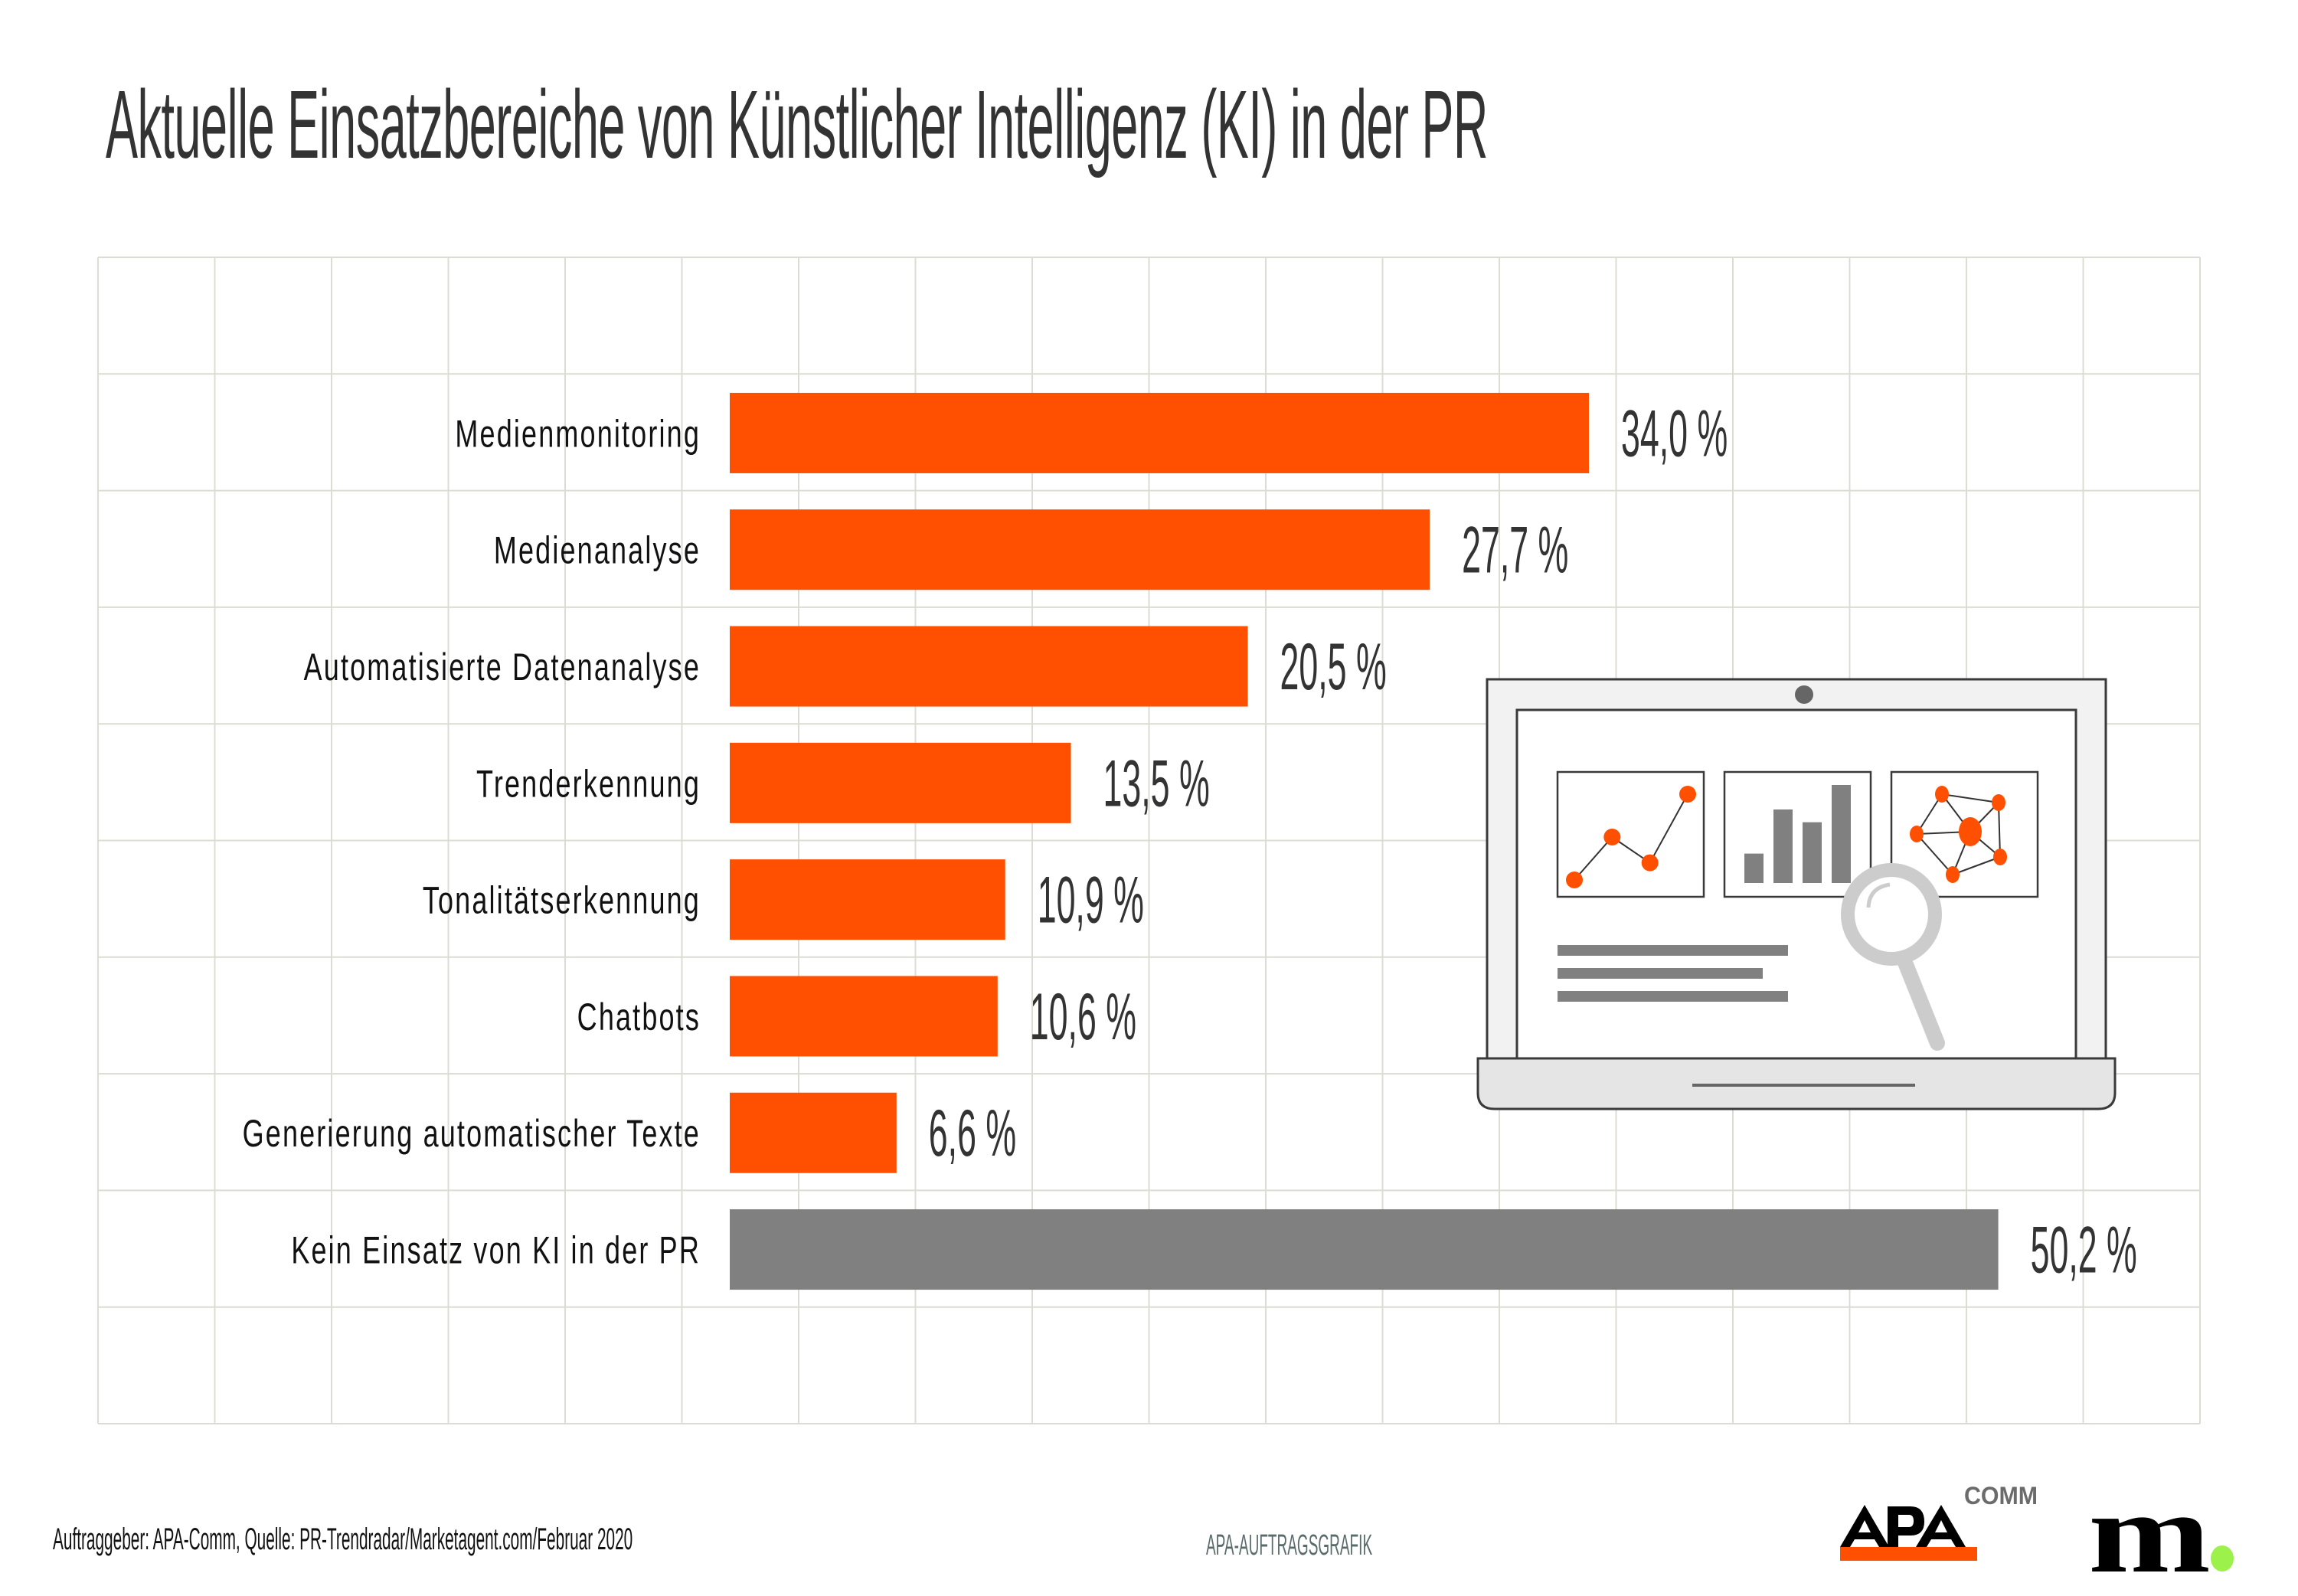 Image resolution: width=2298 pixels, height=1596 pixels. Describe the element at coordinates (588, 785) in the screenshot. I see `category-label: Trenderkennung` at that location.